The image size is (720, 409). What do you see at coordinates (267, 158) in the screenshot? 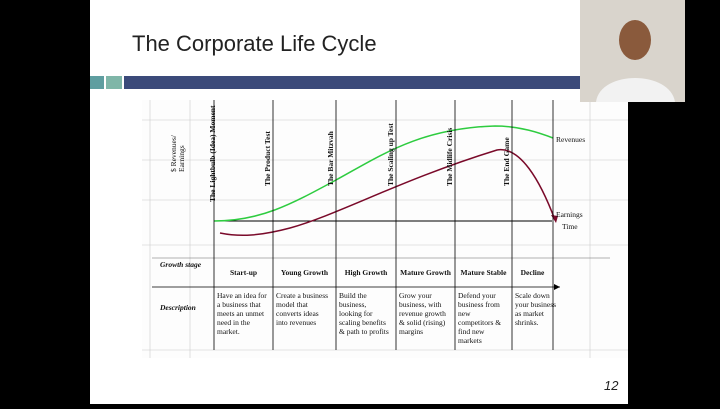
I see `milestone: The Product Test` at bounding box center [267, 158].